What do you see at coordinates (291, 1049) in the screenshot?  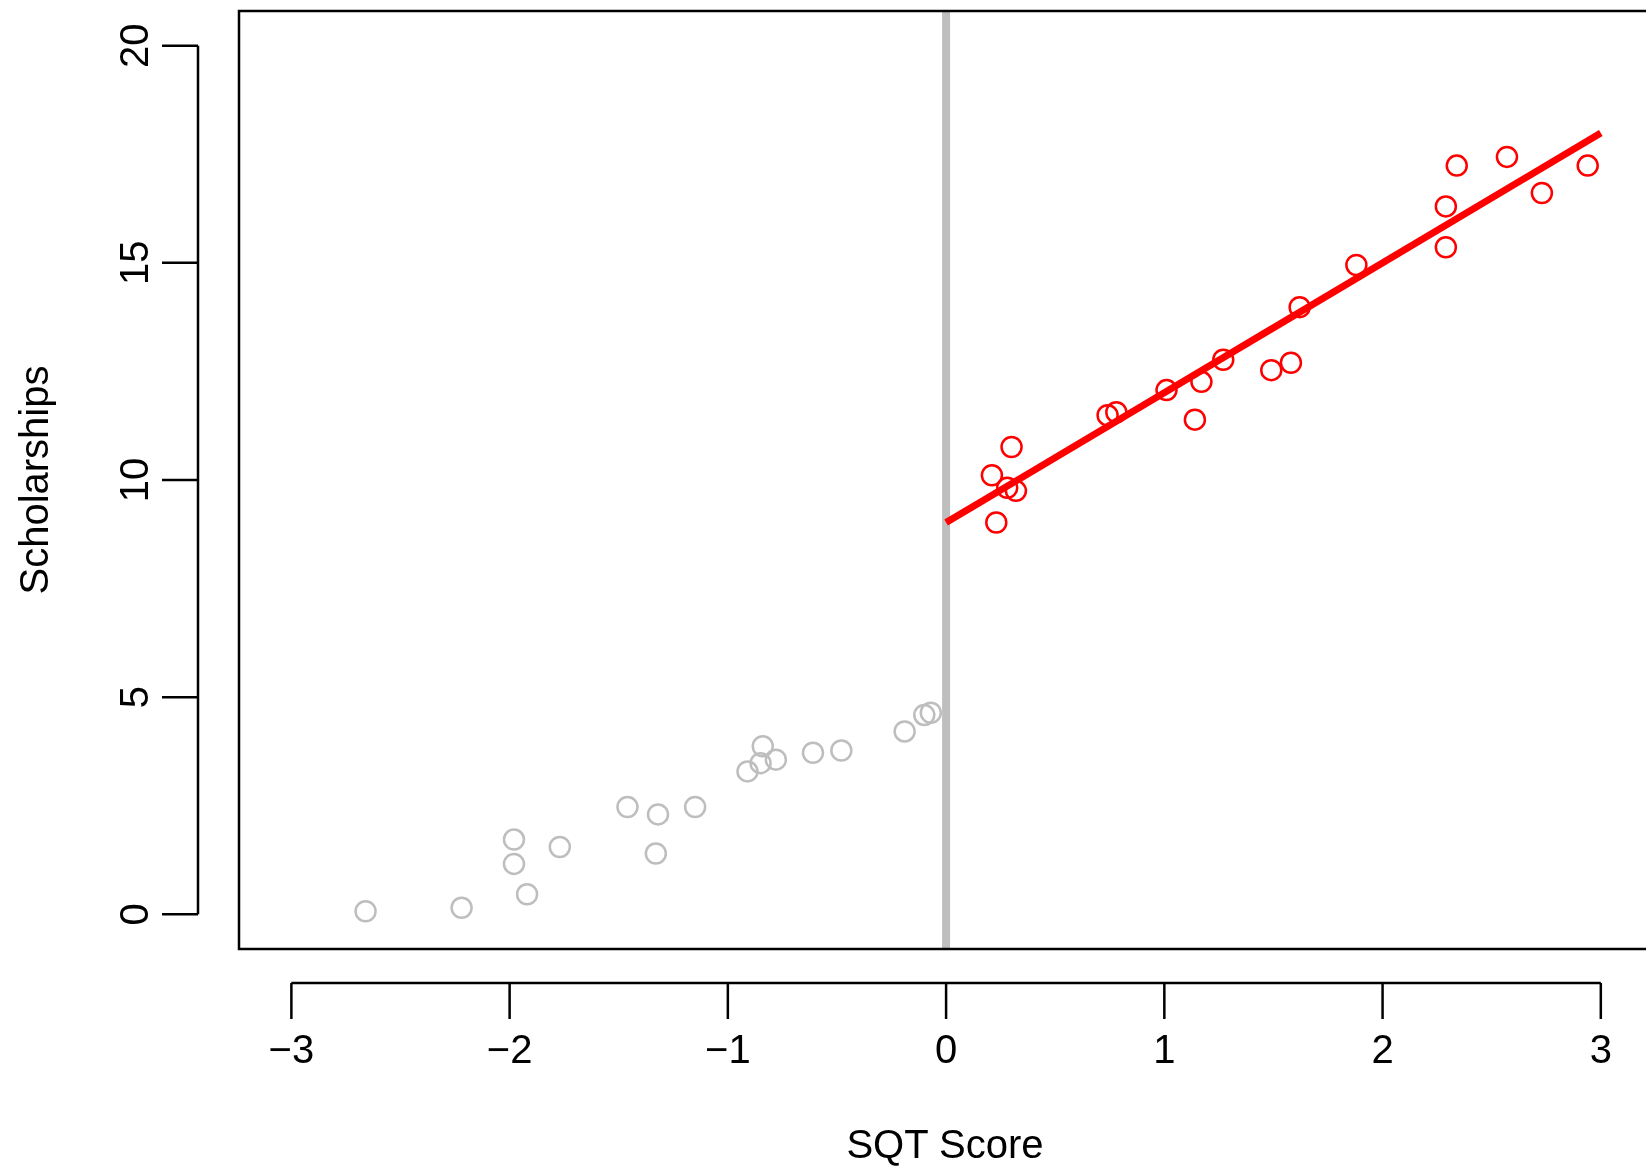 I see `x-tick-label: −3` at bounding box center [291, 1049].